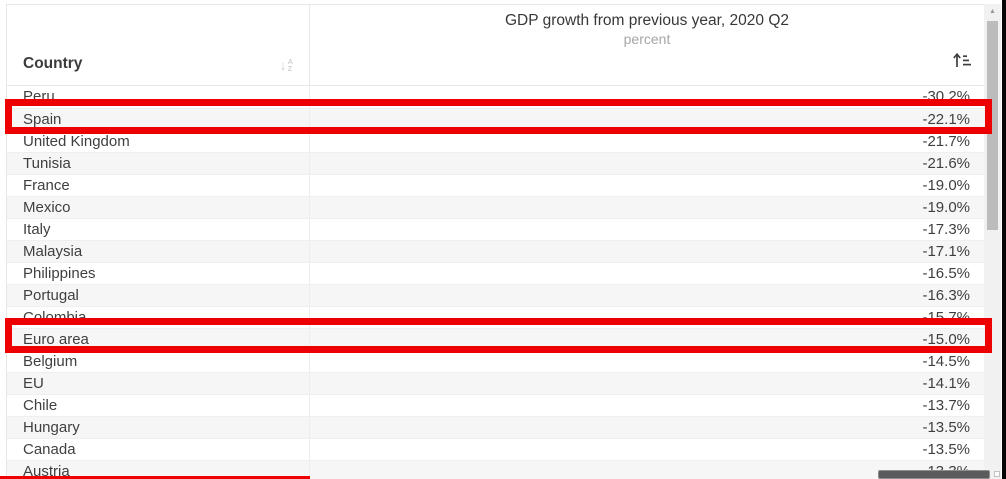  What do you see at coordinates (76, 141) in the screenshot?
I see `country-cell: United Kingdom` at bounding box center [76, 141].